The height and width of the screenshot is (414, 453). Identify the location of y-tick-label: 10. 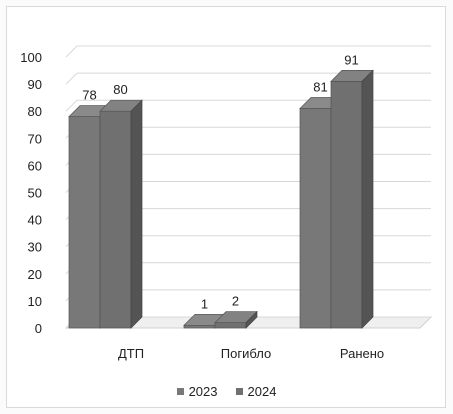
(35, 301).